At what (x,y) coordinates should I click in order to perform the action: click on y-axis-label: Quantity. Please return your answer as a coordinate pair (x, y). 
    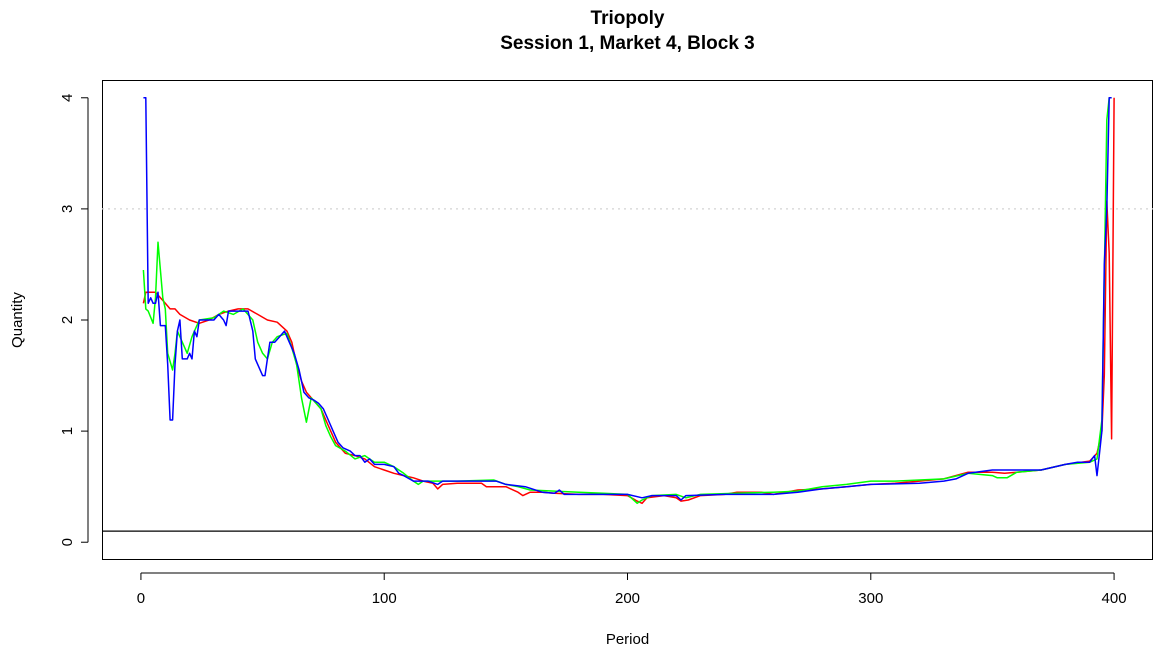
    Looking at the image, I should click on (17, 320).